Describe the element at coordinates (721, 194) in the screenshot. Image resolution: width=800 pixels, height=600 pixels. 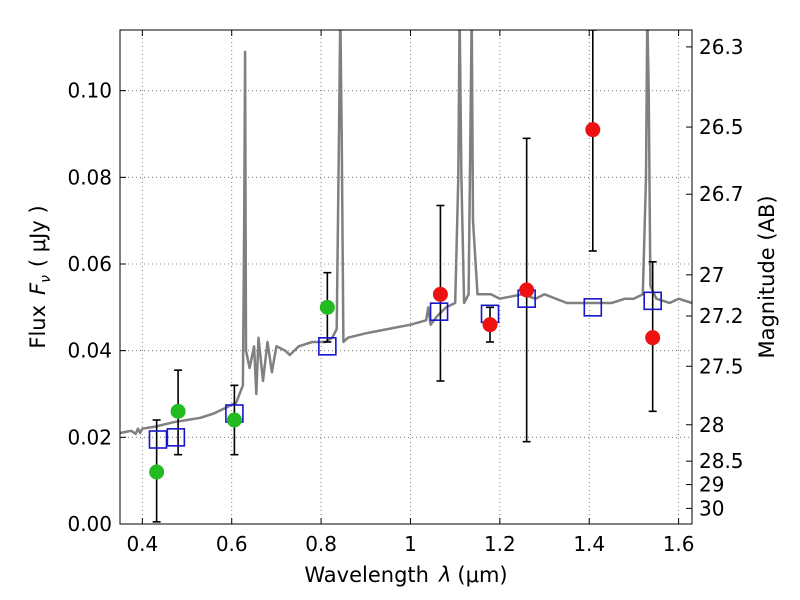
I see `y2-tick-label: 26.7` at that location.